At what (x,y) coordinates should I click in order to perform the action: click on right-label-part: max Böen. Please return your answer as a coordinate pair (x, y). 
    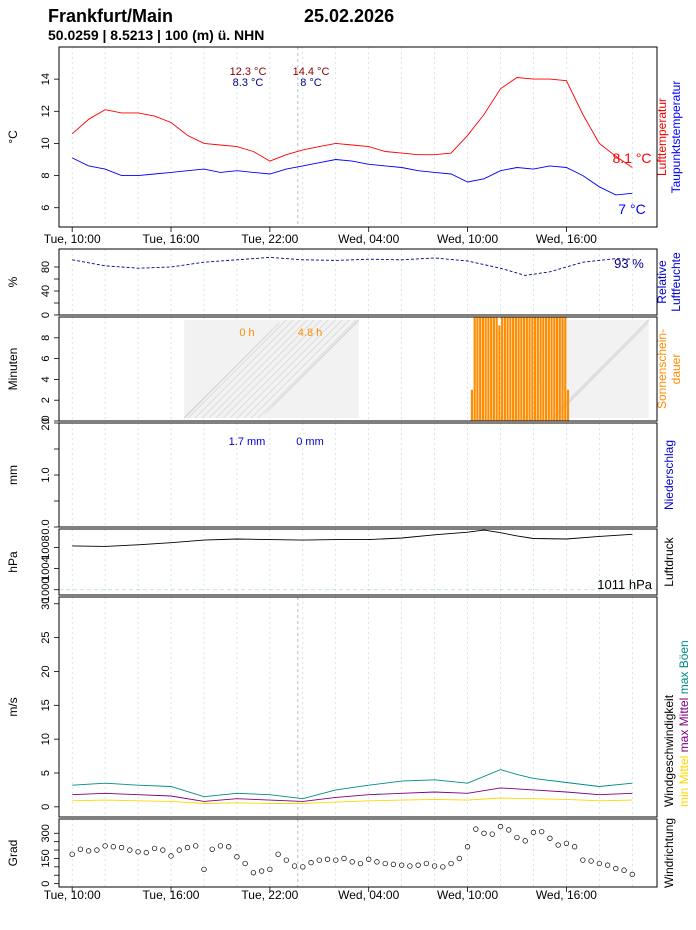
    Looking at the image, I should click on (684, 668).